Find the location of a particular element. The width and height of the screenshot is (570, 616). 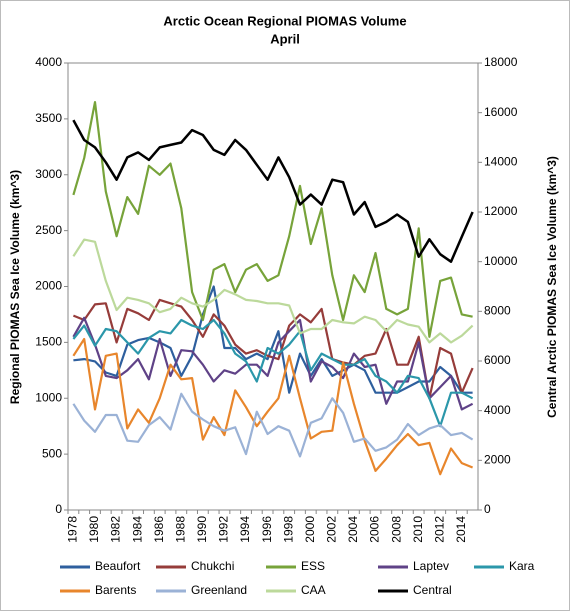

x-tick-label: 2010 is located at coordinates (418, 529).